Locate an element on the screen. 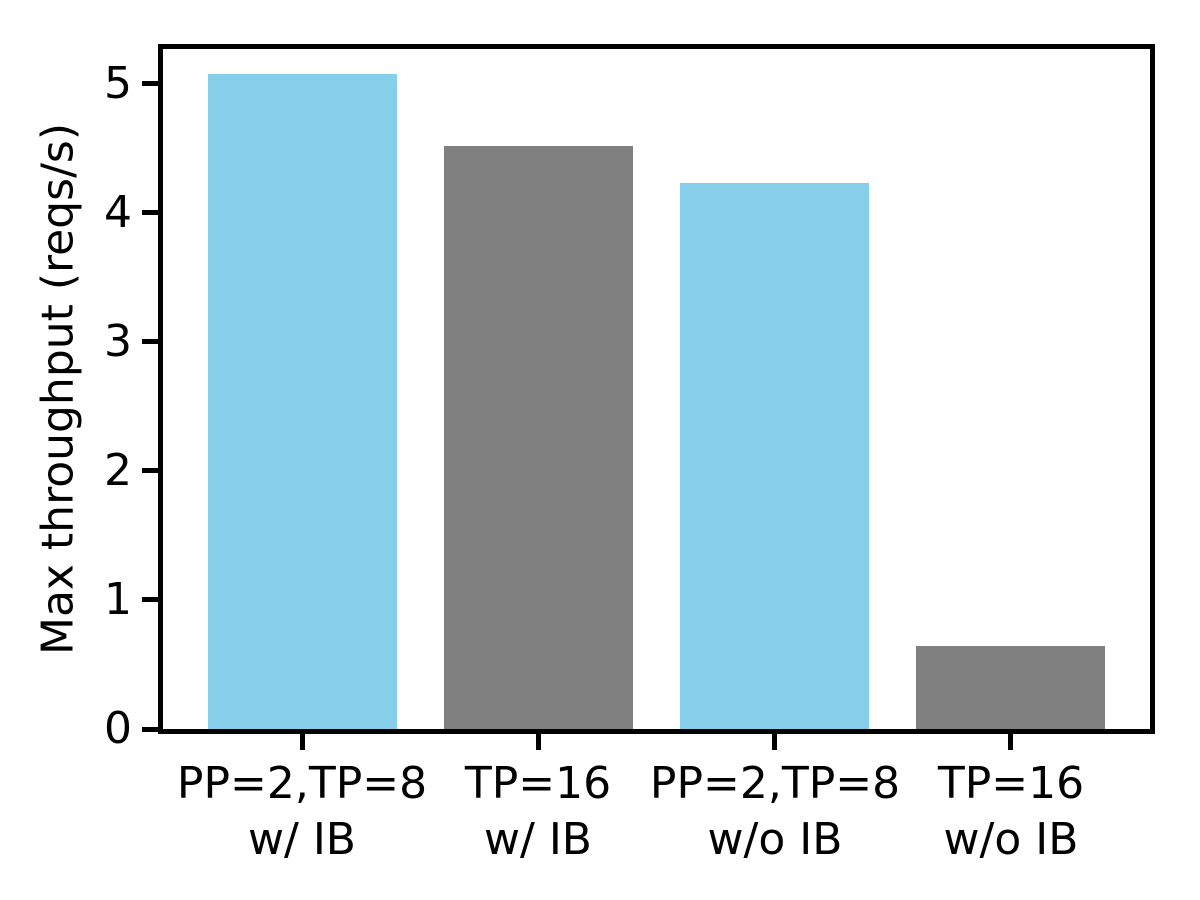  y-tick-label: 2 is located at coordinates (118, 470).